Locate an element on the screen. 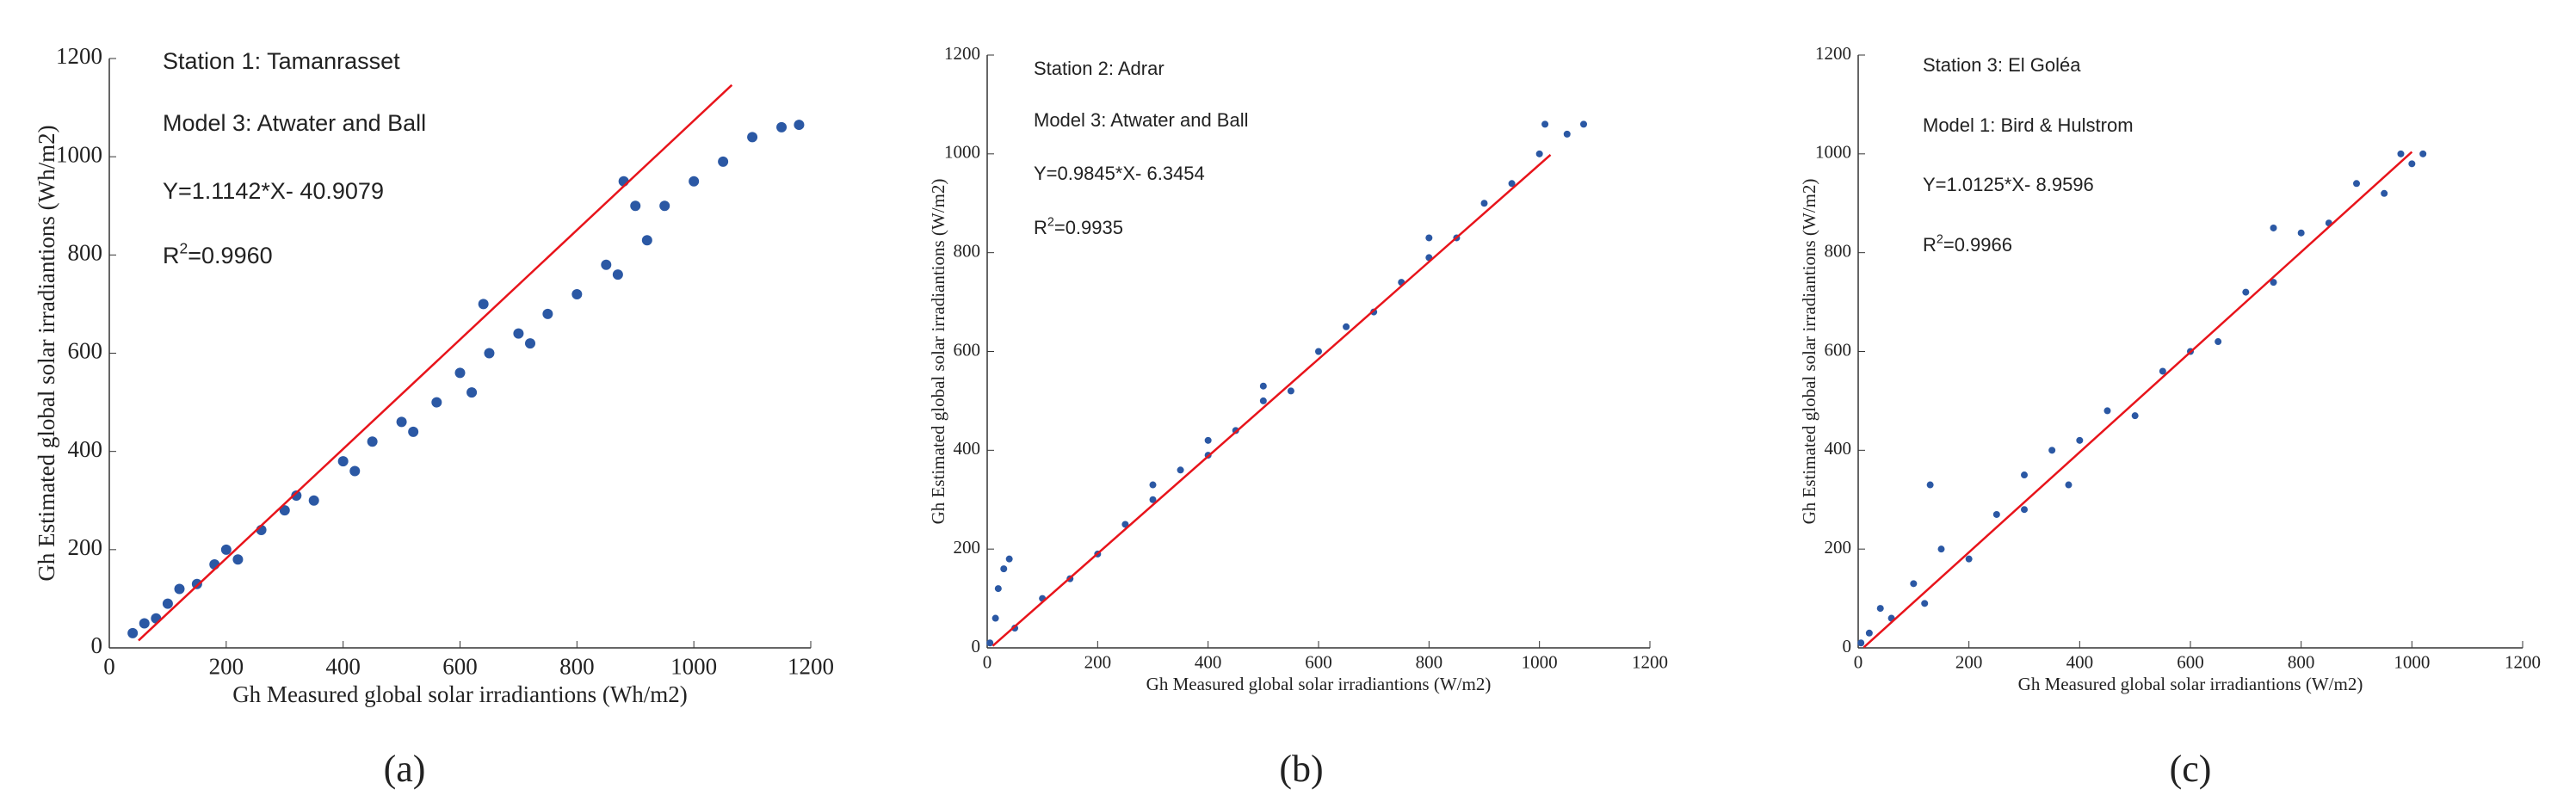  y-tick-label: 600 is located at coordinates (967, 349).